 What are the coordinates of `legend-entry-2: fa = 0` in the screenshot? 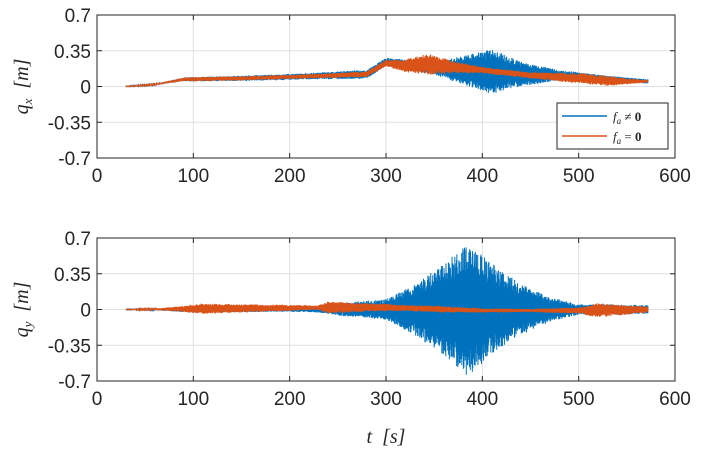 It's located at (627, 137).